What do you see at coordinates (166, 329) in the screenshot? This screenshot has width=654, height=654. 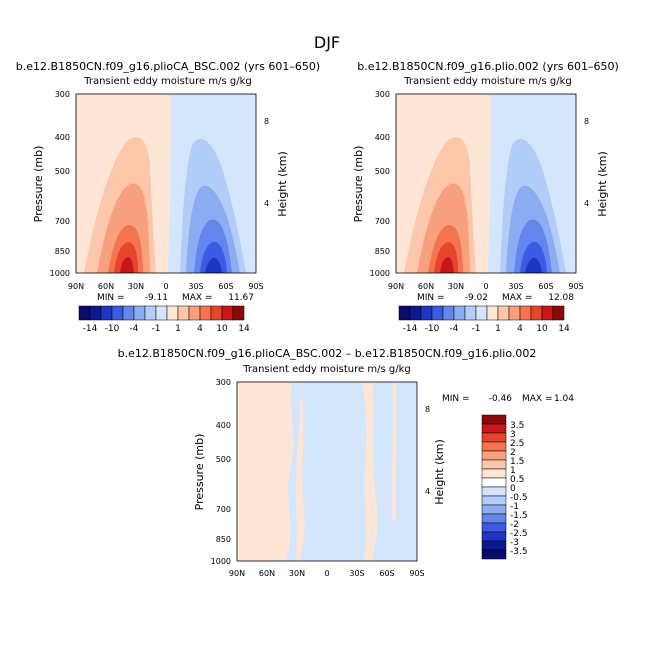 I see `colorbar-left-labels: -14 -10 -4 -1 1 4 10 14` at bounding box center [166, 329].